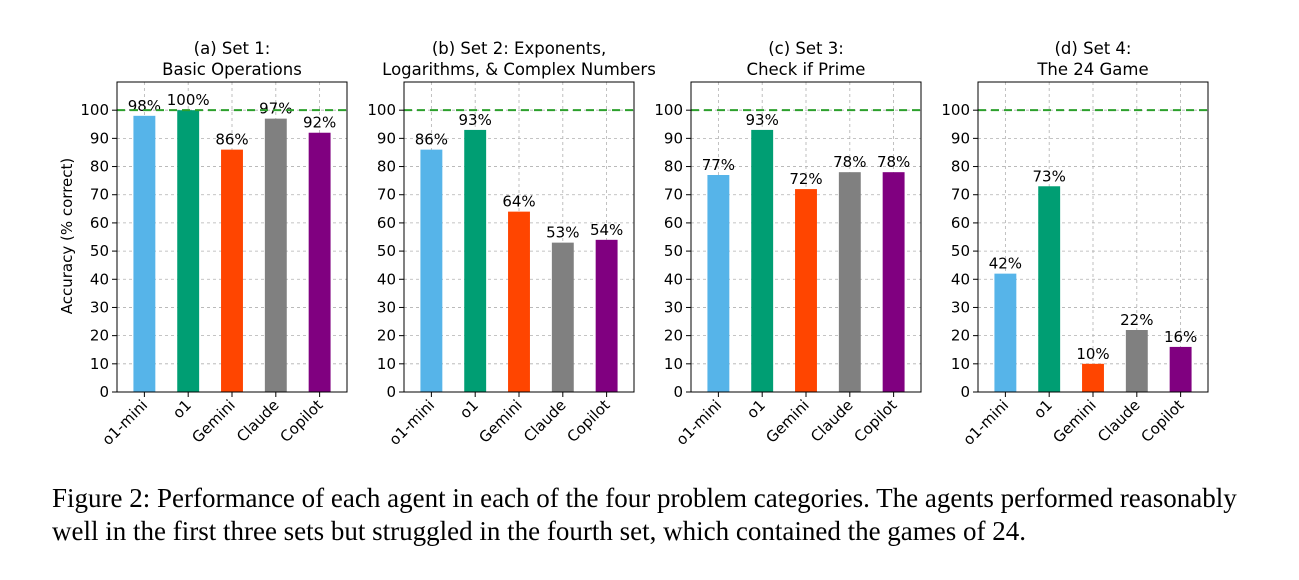 The height and width of the screenshot is (580, 1299). What do you see at coordinates (144, 106) in the screenshot?
I see `data-label: 98%` at bounding box center [144, 106].